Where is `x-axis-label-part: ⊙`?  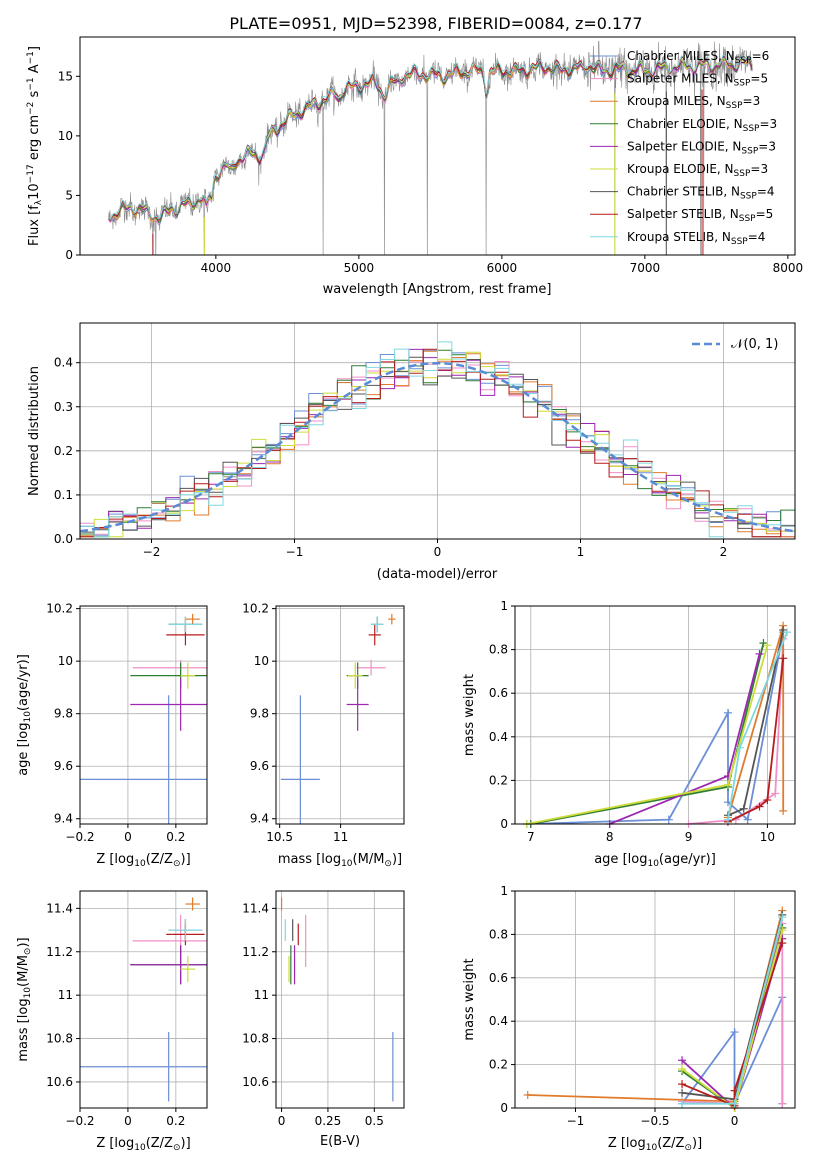
x-axis-label-part: ⊙ is located at coordinates (688, 1148).